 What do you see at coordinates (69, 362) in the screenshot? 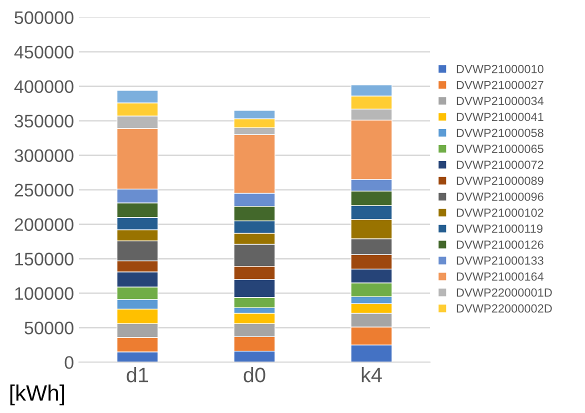
I see `y-tick-label: 0` at bounding box center [69, 362].